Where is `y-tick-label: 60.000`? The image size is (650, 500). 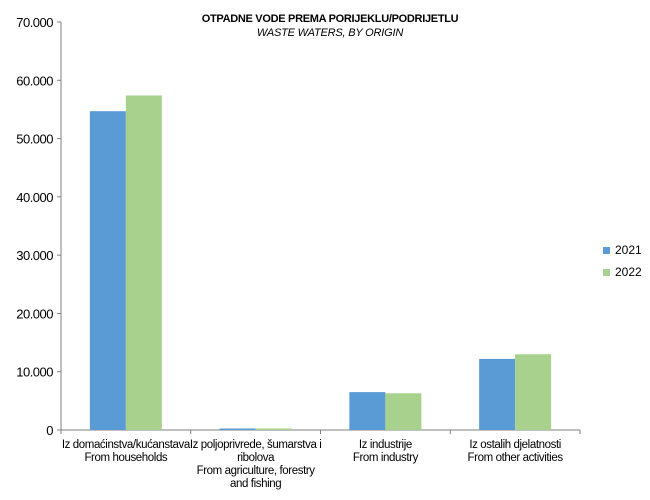 y-tick-label: 60.000 is located at coordinates (34, 80).